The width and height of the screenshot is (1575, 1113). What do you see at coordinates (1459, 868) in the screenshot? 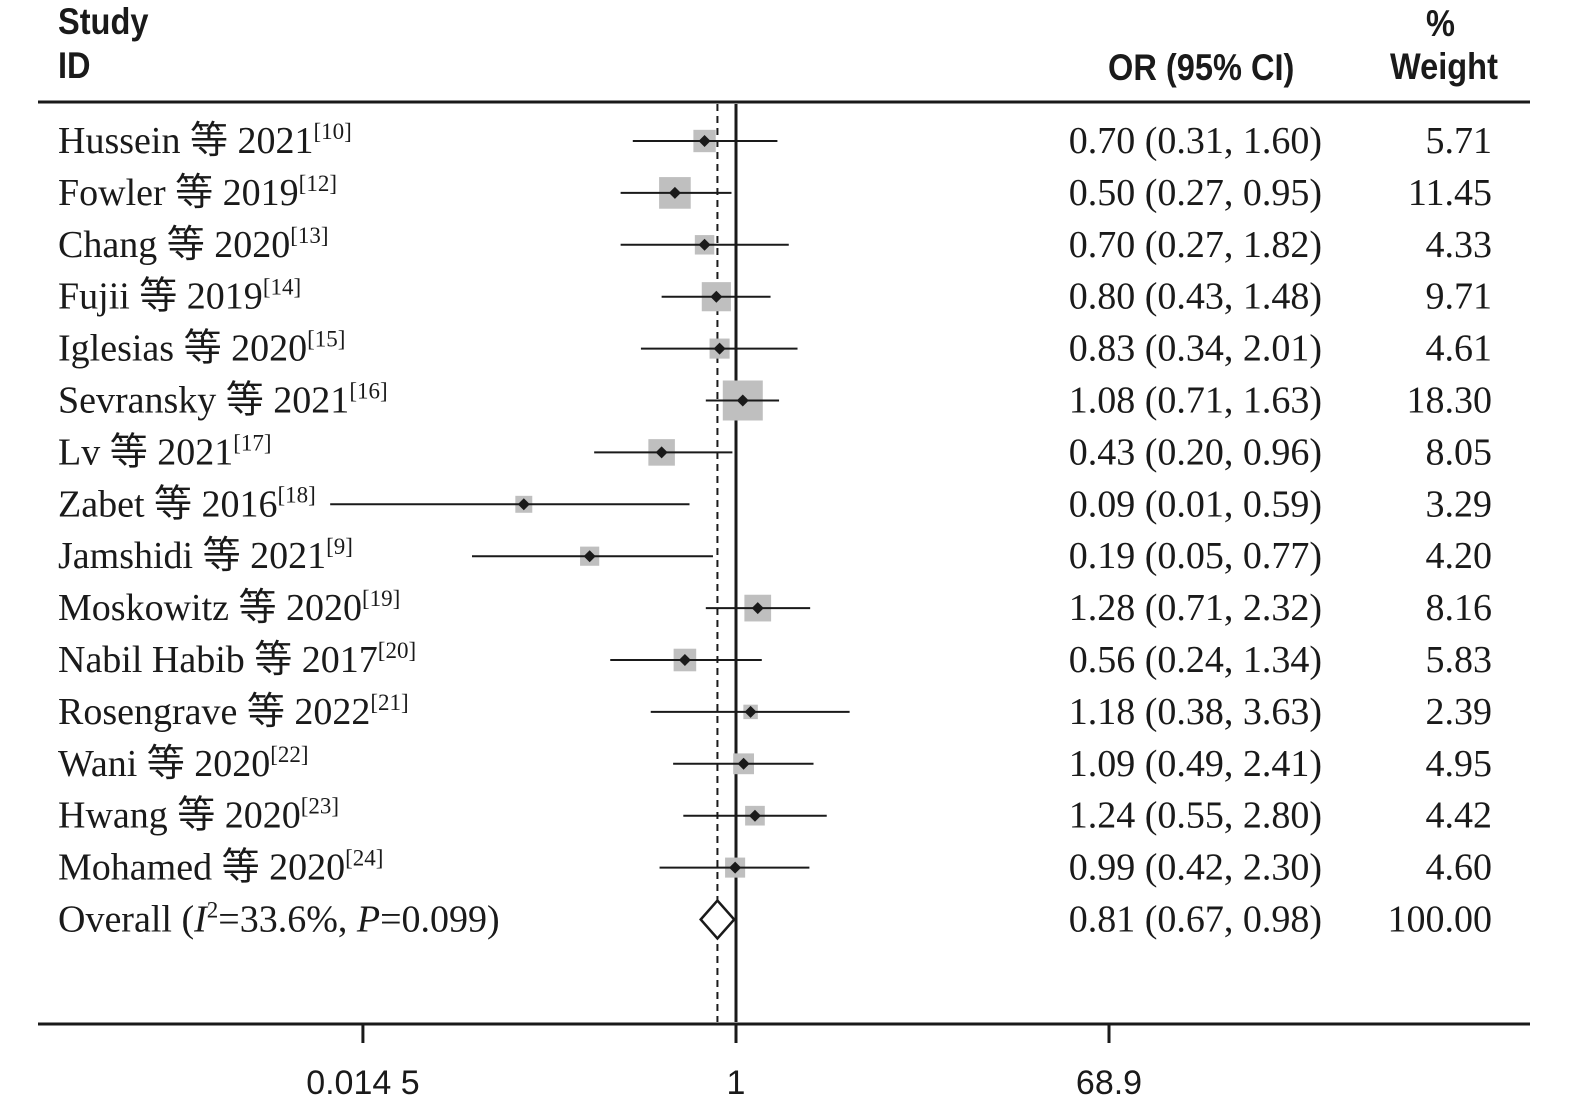
I see `weight-value: 4.60` at bounding box center [1459, 868].